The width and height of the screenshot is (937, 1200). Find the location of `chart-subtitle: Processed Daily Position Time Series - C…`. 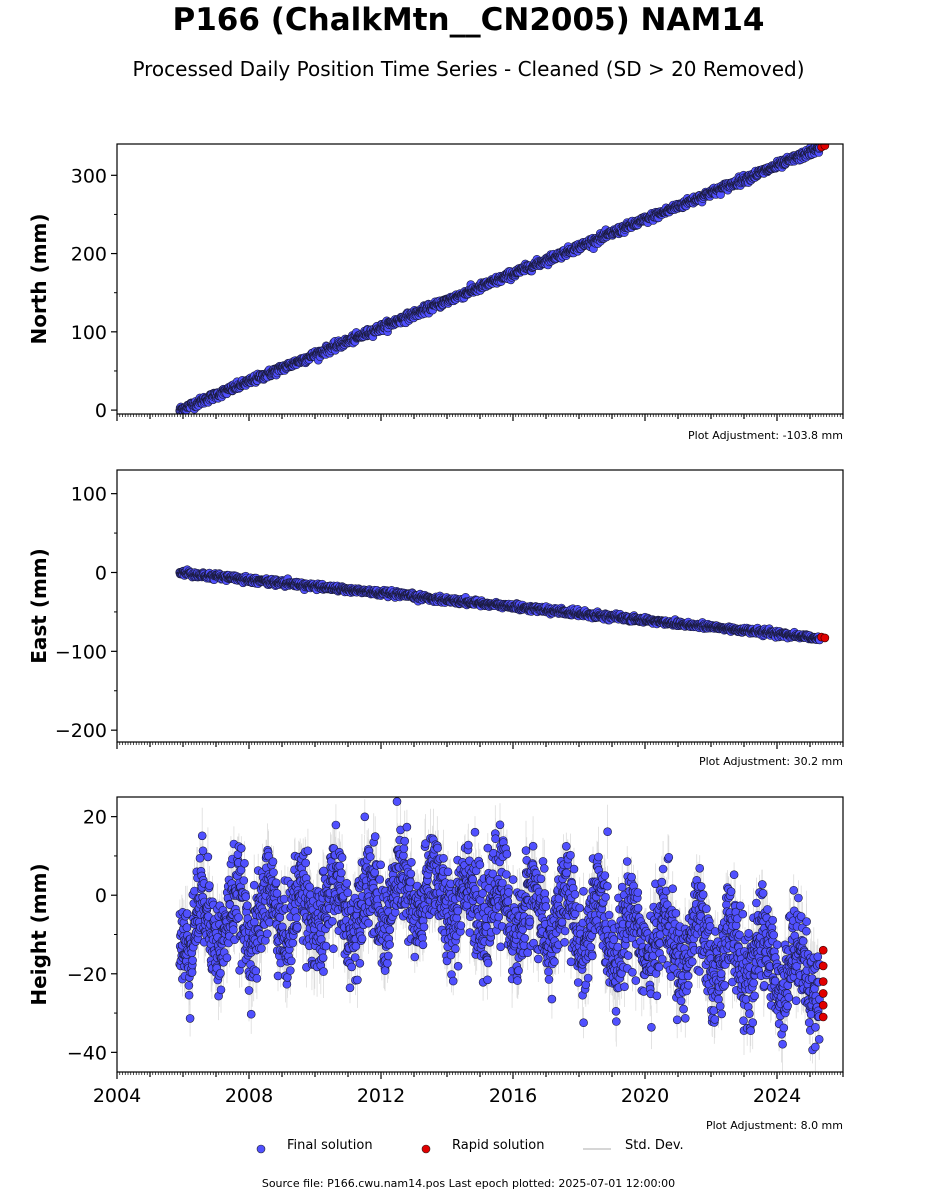

chart-subtitle: Processed Daily Position Time Series - C… is located at coordinates (468, 69).